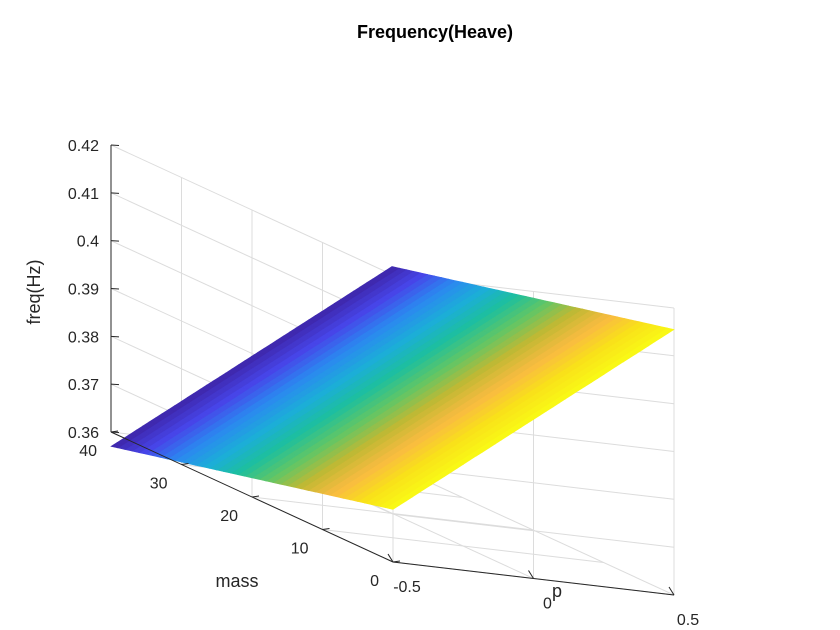 The width and height of the screenshot is (840, 630). Describe the element at coordinates (83, 337) in the screenshot. I see `z-tick-label: 0.38` at that location.